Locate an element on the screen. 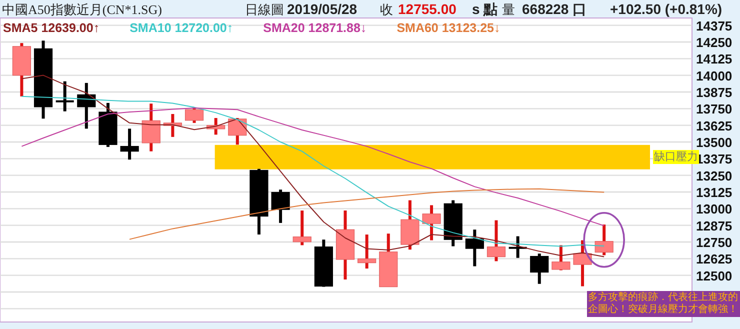 The width and height of the screenshot is (740, 329). y-tick-label: 12875 is located at coordinates (714, 226).